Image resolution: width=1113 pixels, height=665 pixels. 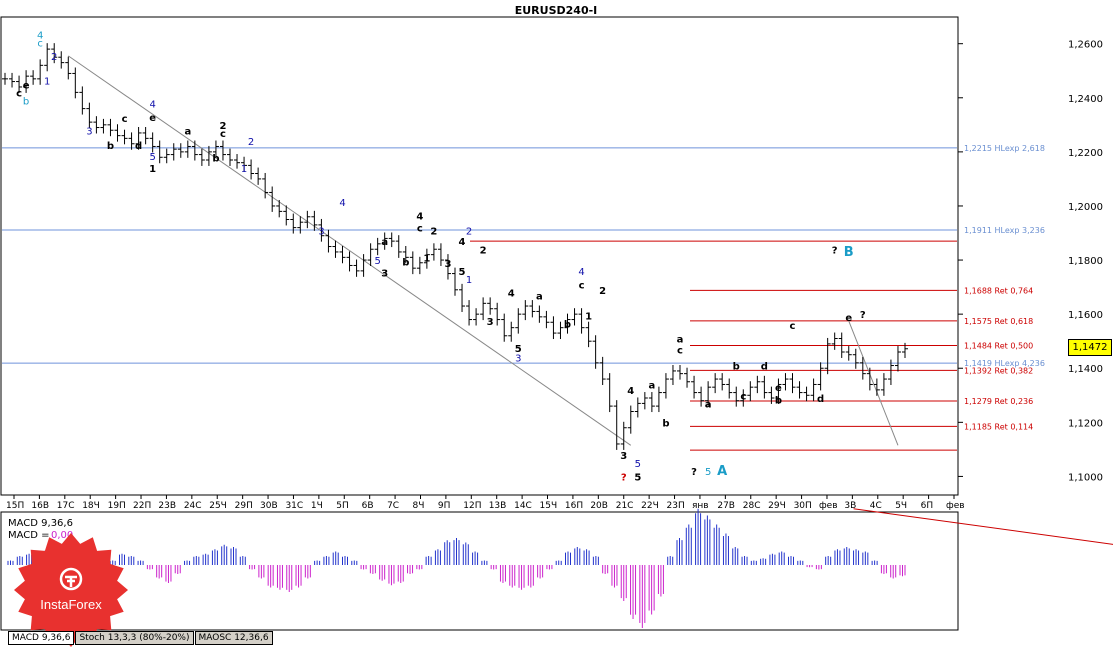 What do you see at coordinates (91, 506) in the screenshot?
I see `x-tick-label: 18Ч` at bounding box center [91, 506].